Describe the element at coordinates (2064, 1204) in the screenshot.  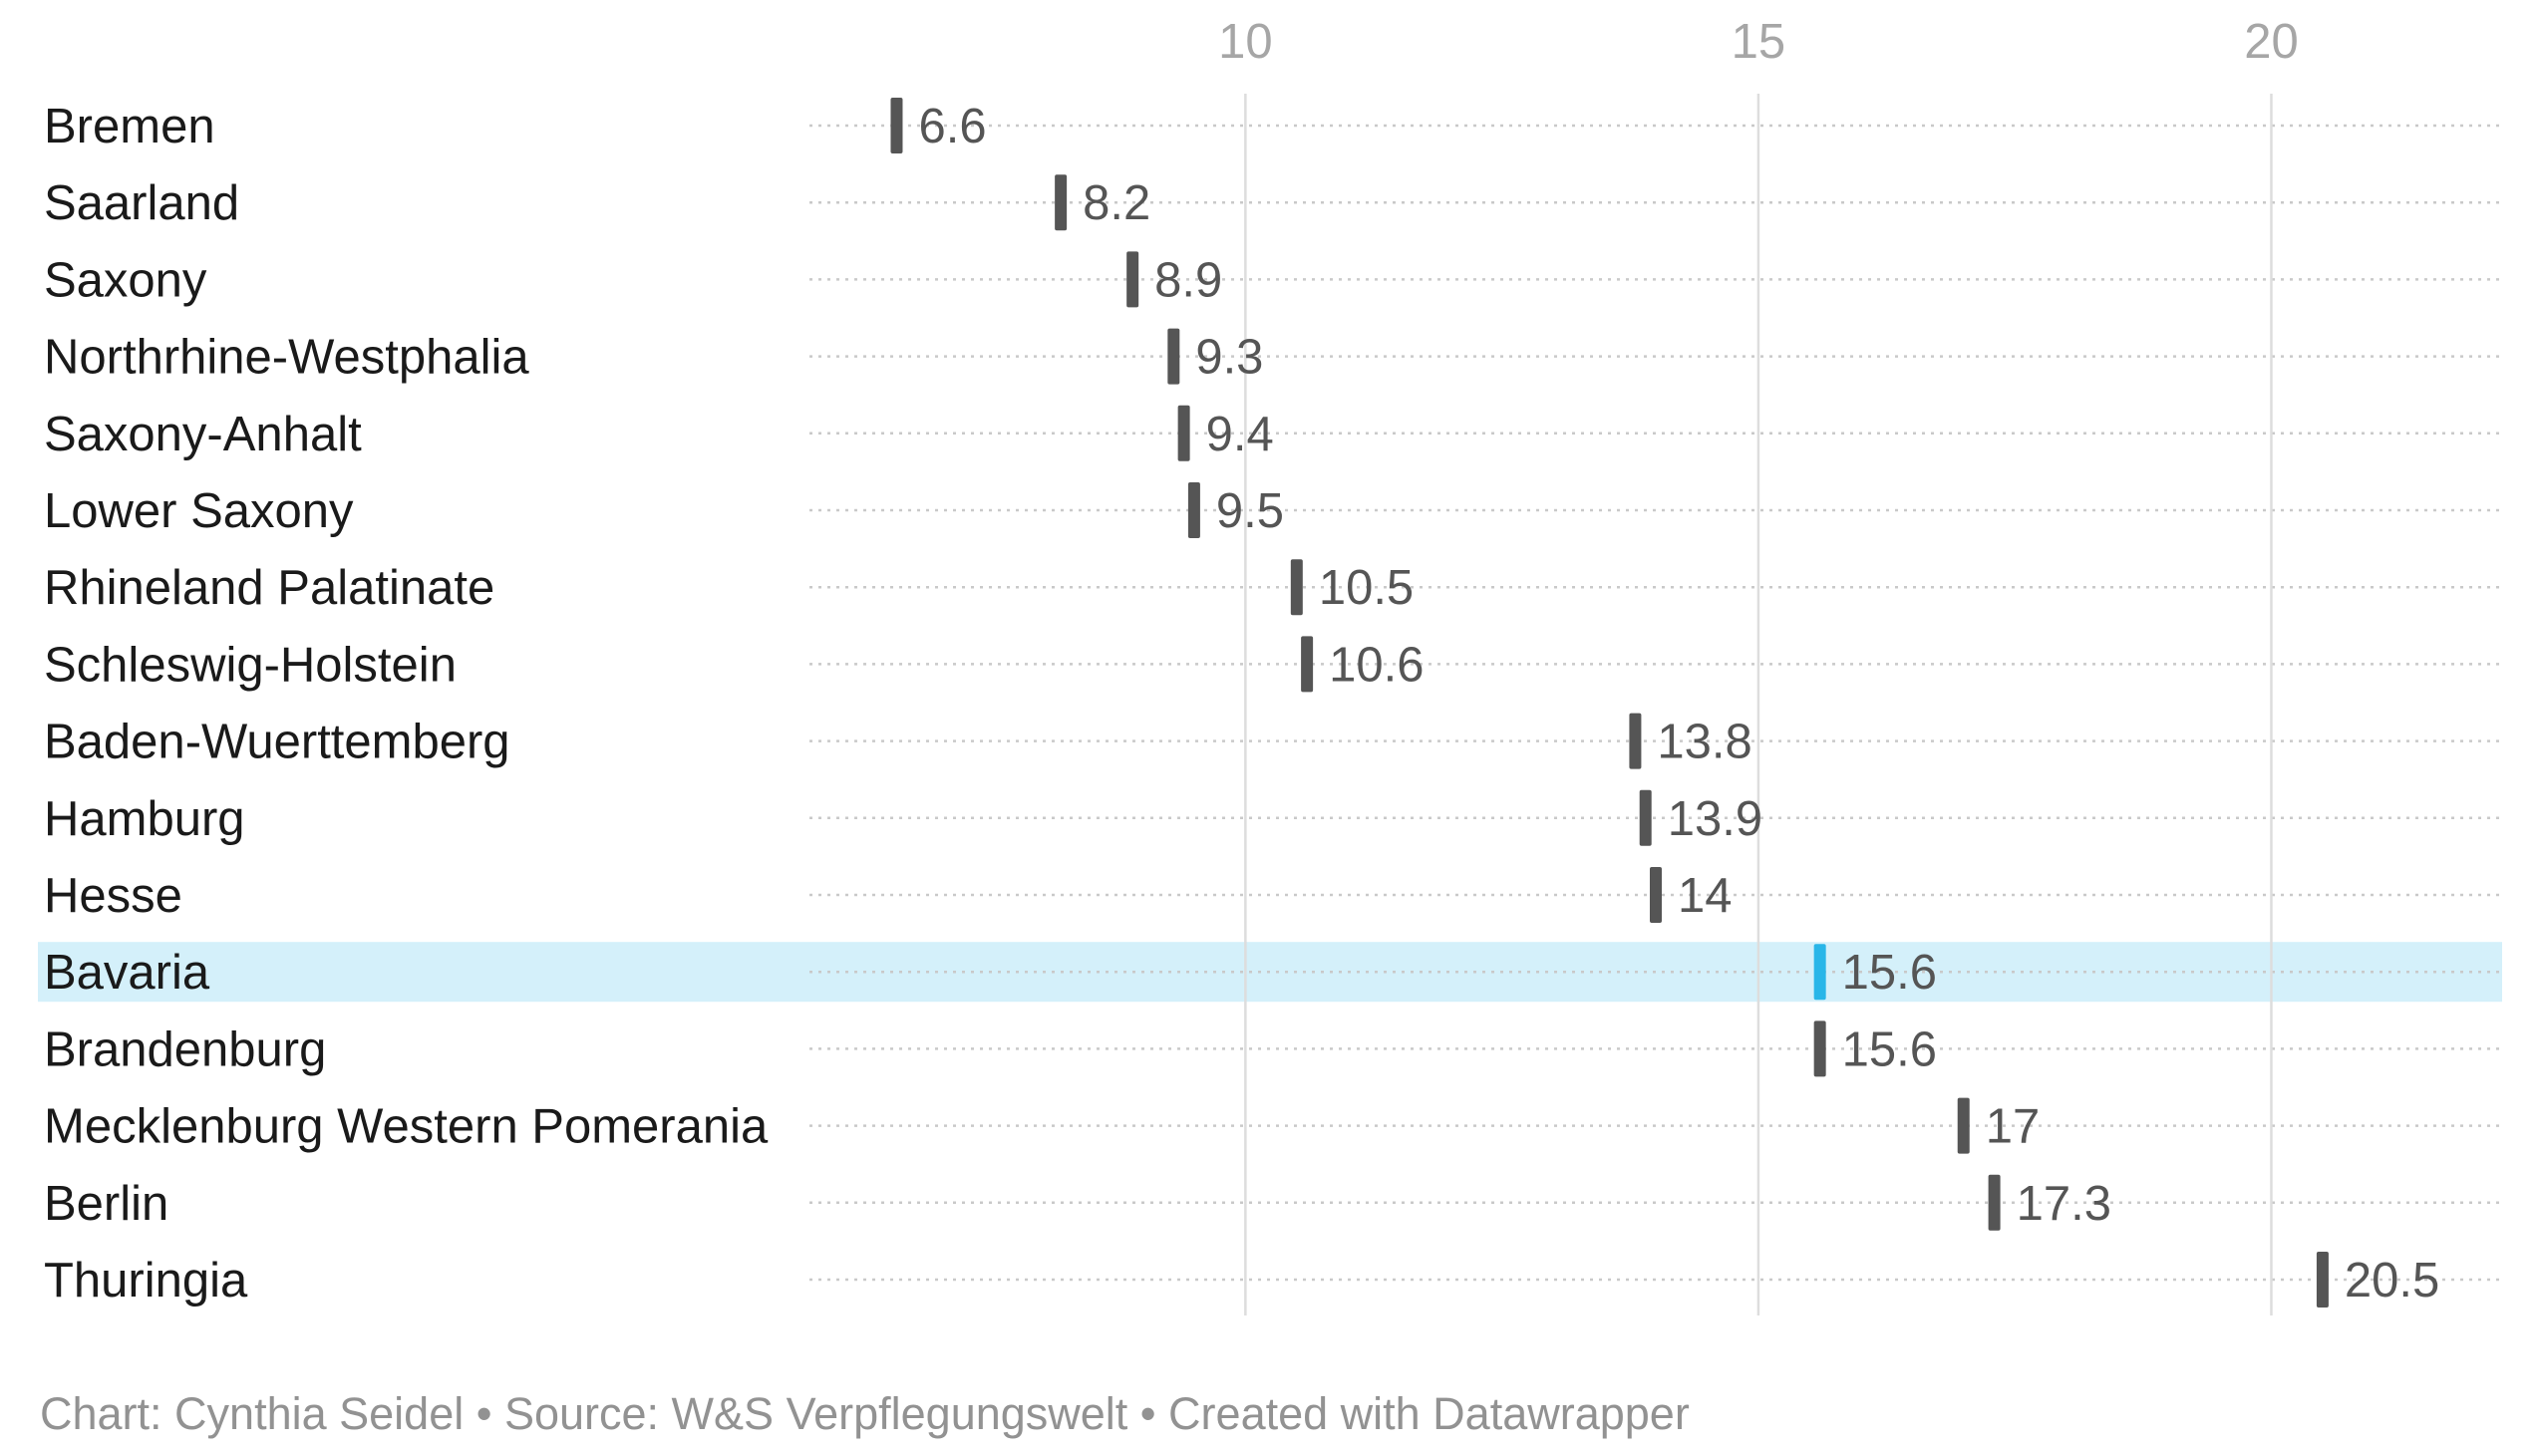
I see `value-label: 17.3` at that location.